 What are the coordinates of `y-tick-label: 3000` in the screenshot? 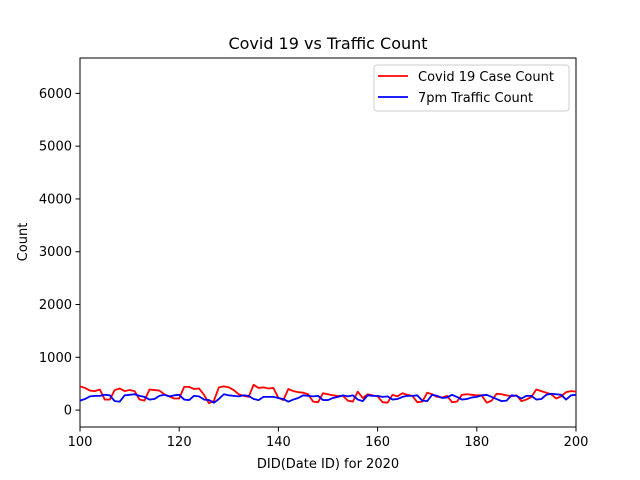 It's located at (55, 252).